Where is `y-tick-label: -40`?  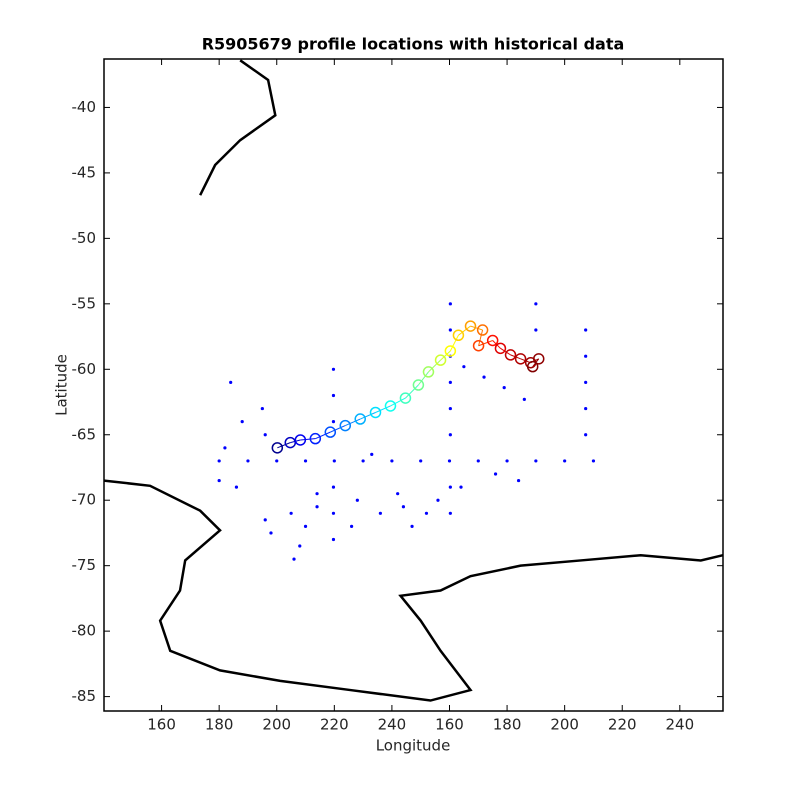
y-tick-label: -40 is located at coordinates (84, 107).